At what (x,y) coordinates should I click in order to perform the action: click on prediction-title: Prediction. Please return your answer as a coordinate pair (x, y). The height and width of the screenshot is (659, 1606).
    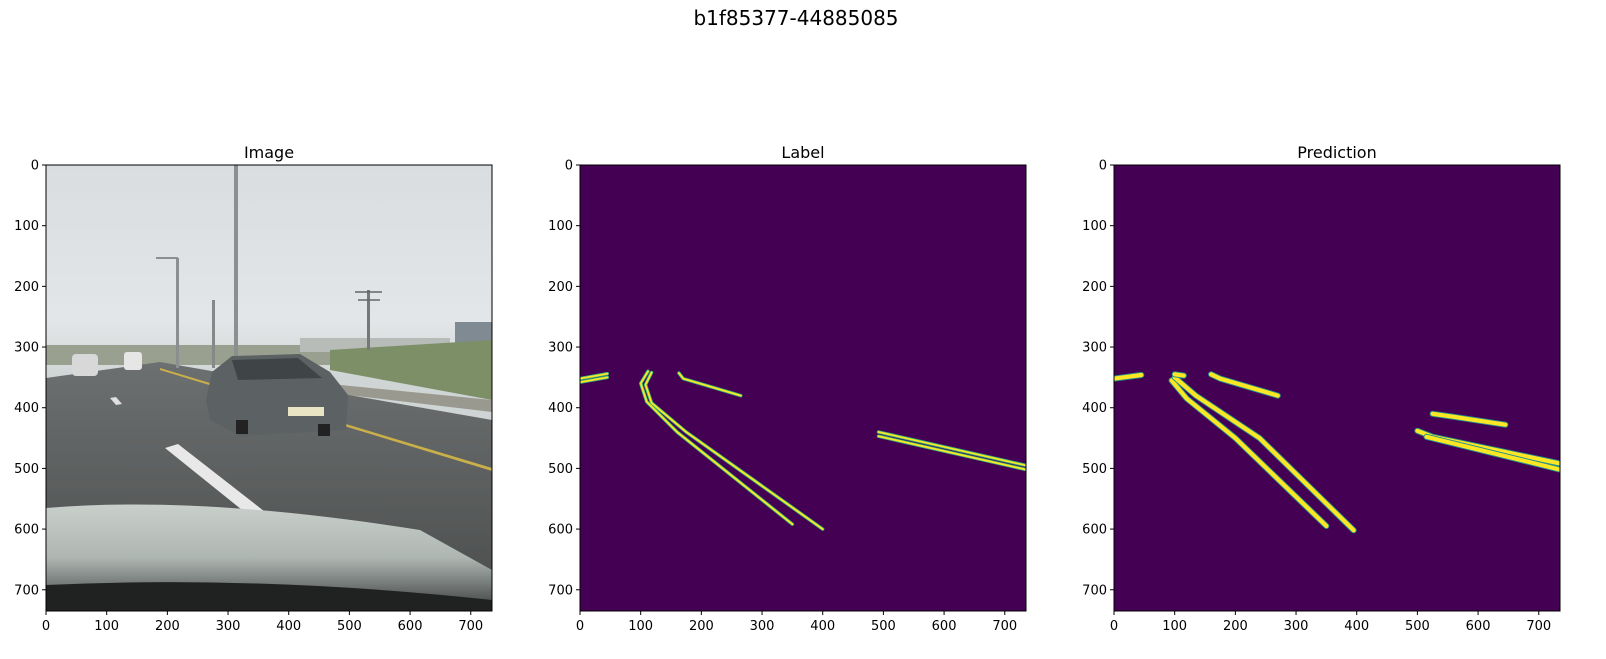
    Looking at the image, I should click on (1336, 152).